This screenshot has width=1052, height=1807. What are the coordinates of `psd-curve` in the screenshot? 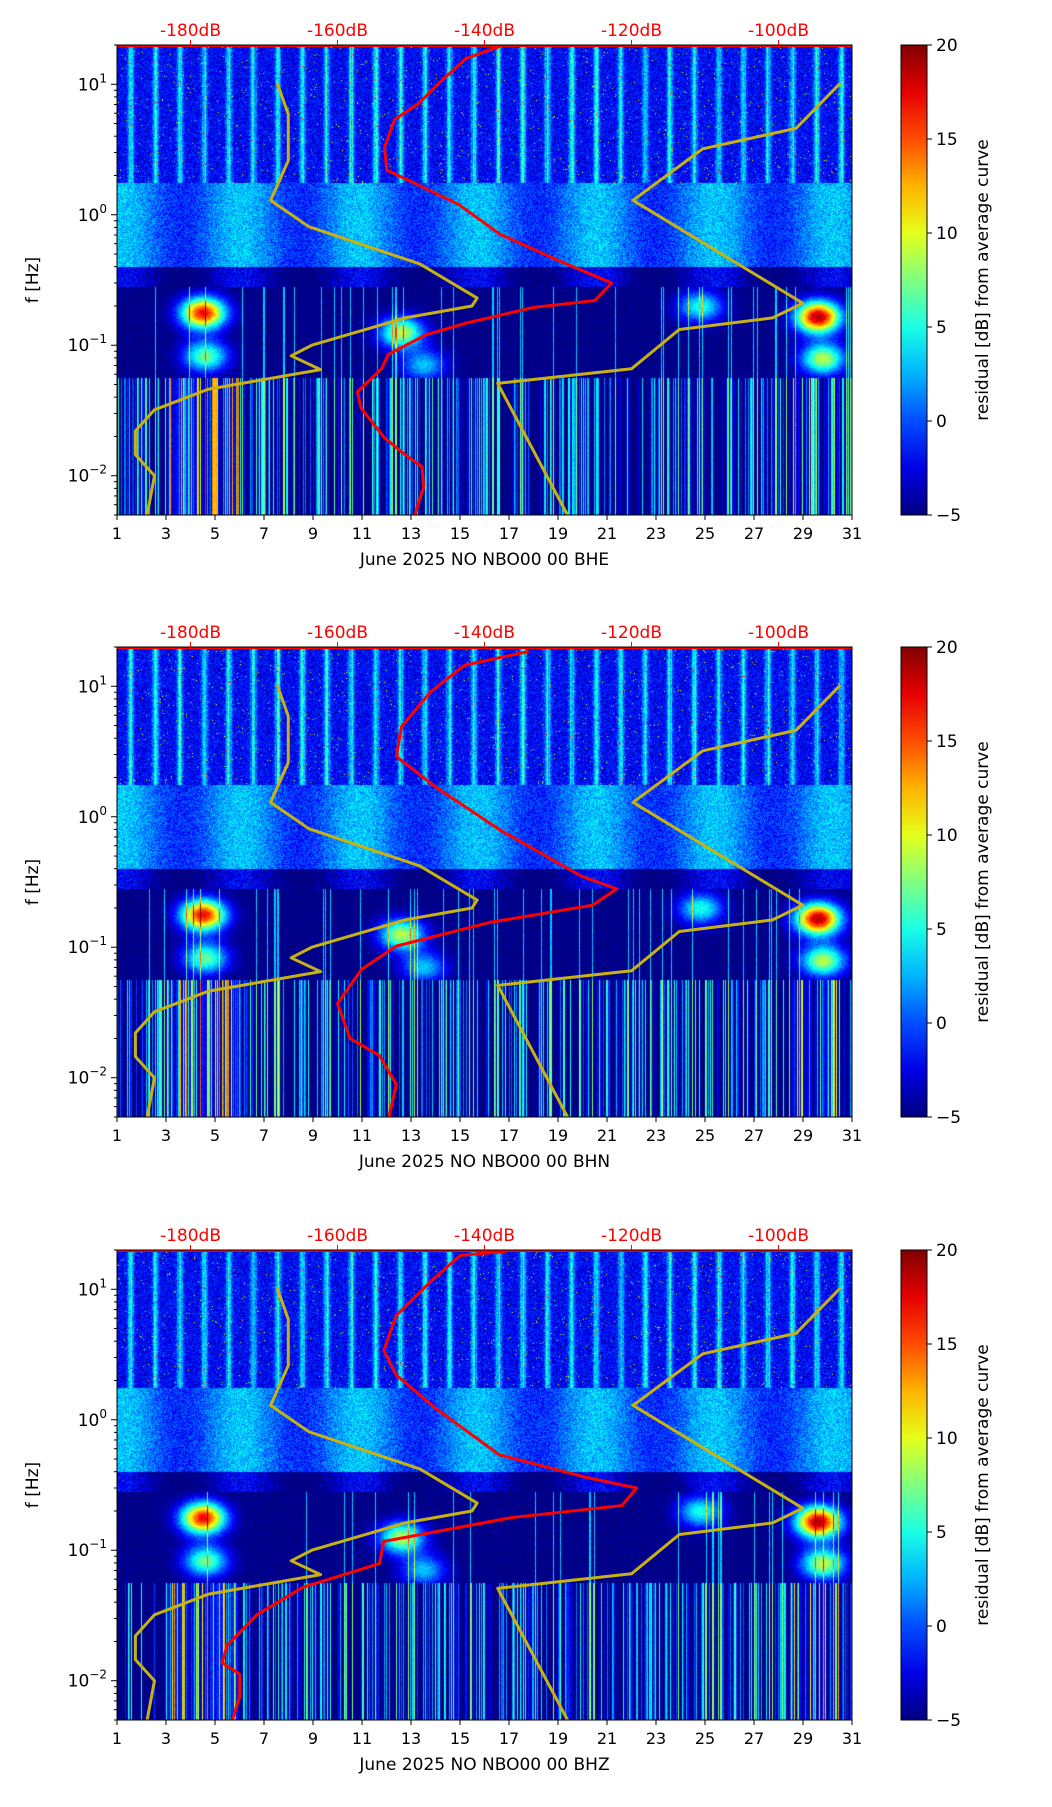 It's located at (429, 1485).